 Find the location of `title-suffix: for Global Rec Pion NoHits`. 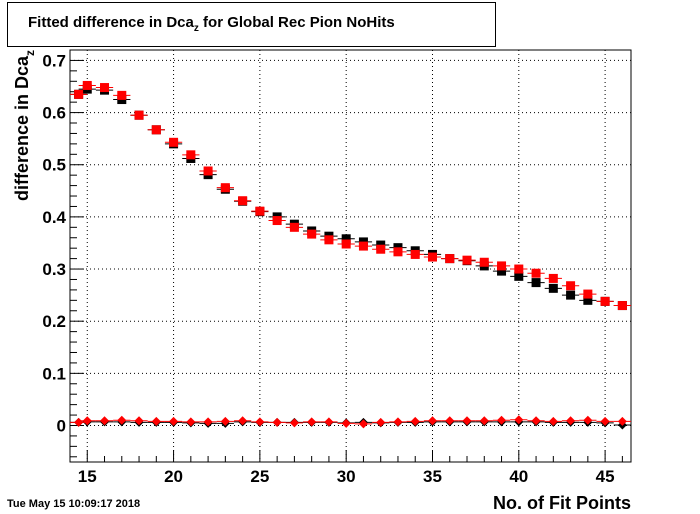

title-suffix: for Global Rec Pion NoHits is located at coordinates (296, 22).